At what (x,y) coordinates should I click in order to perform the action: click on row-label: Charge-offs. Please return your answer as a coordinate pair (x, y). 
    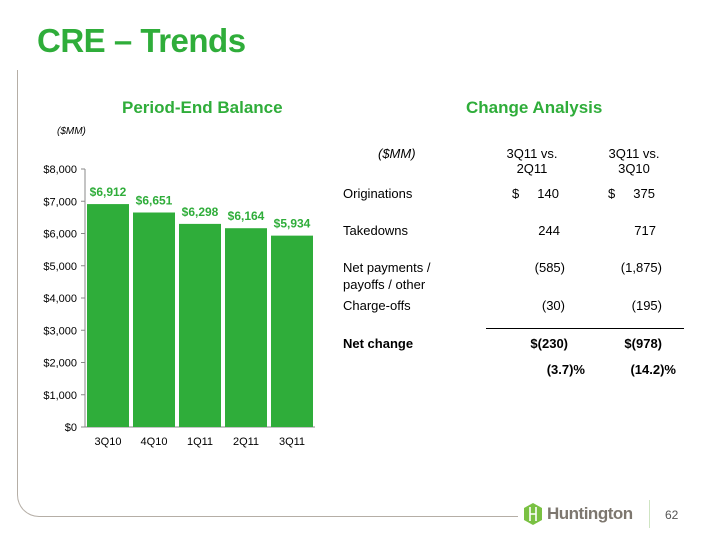
    Looking at the image, I should click on (377, 305).